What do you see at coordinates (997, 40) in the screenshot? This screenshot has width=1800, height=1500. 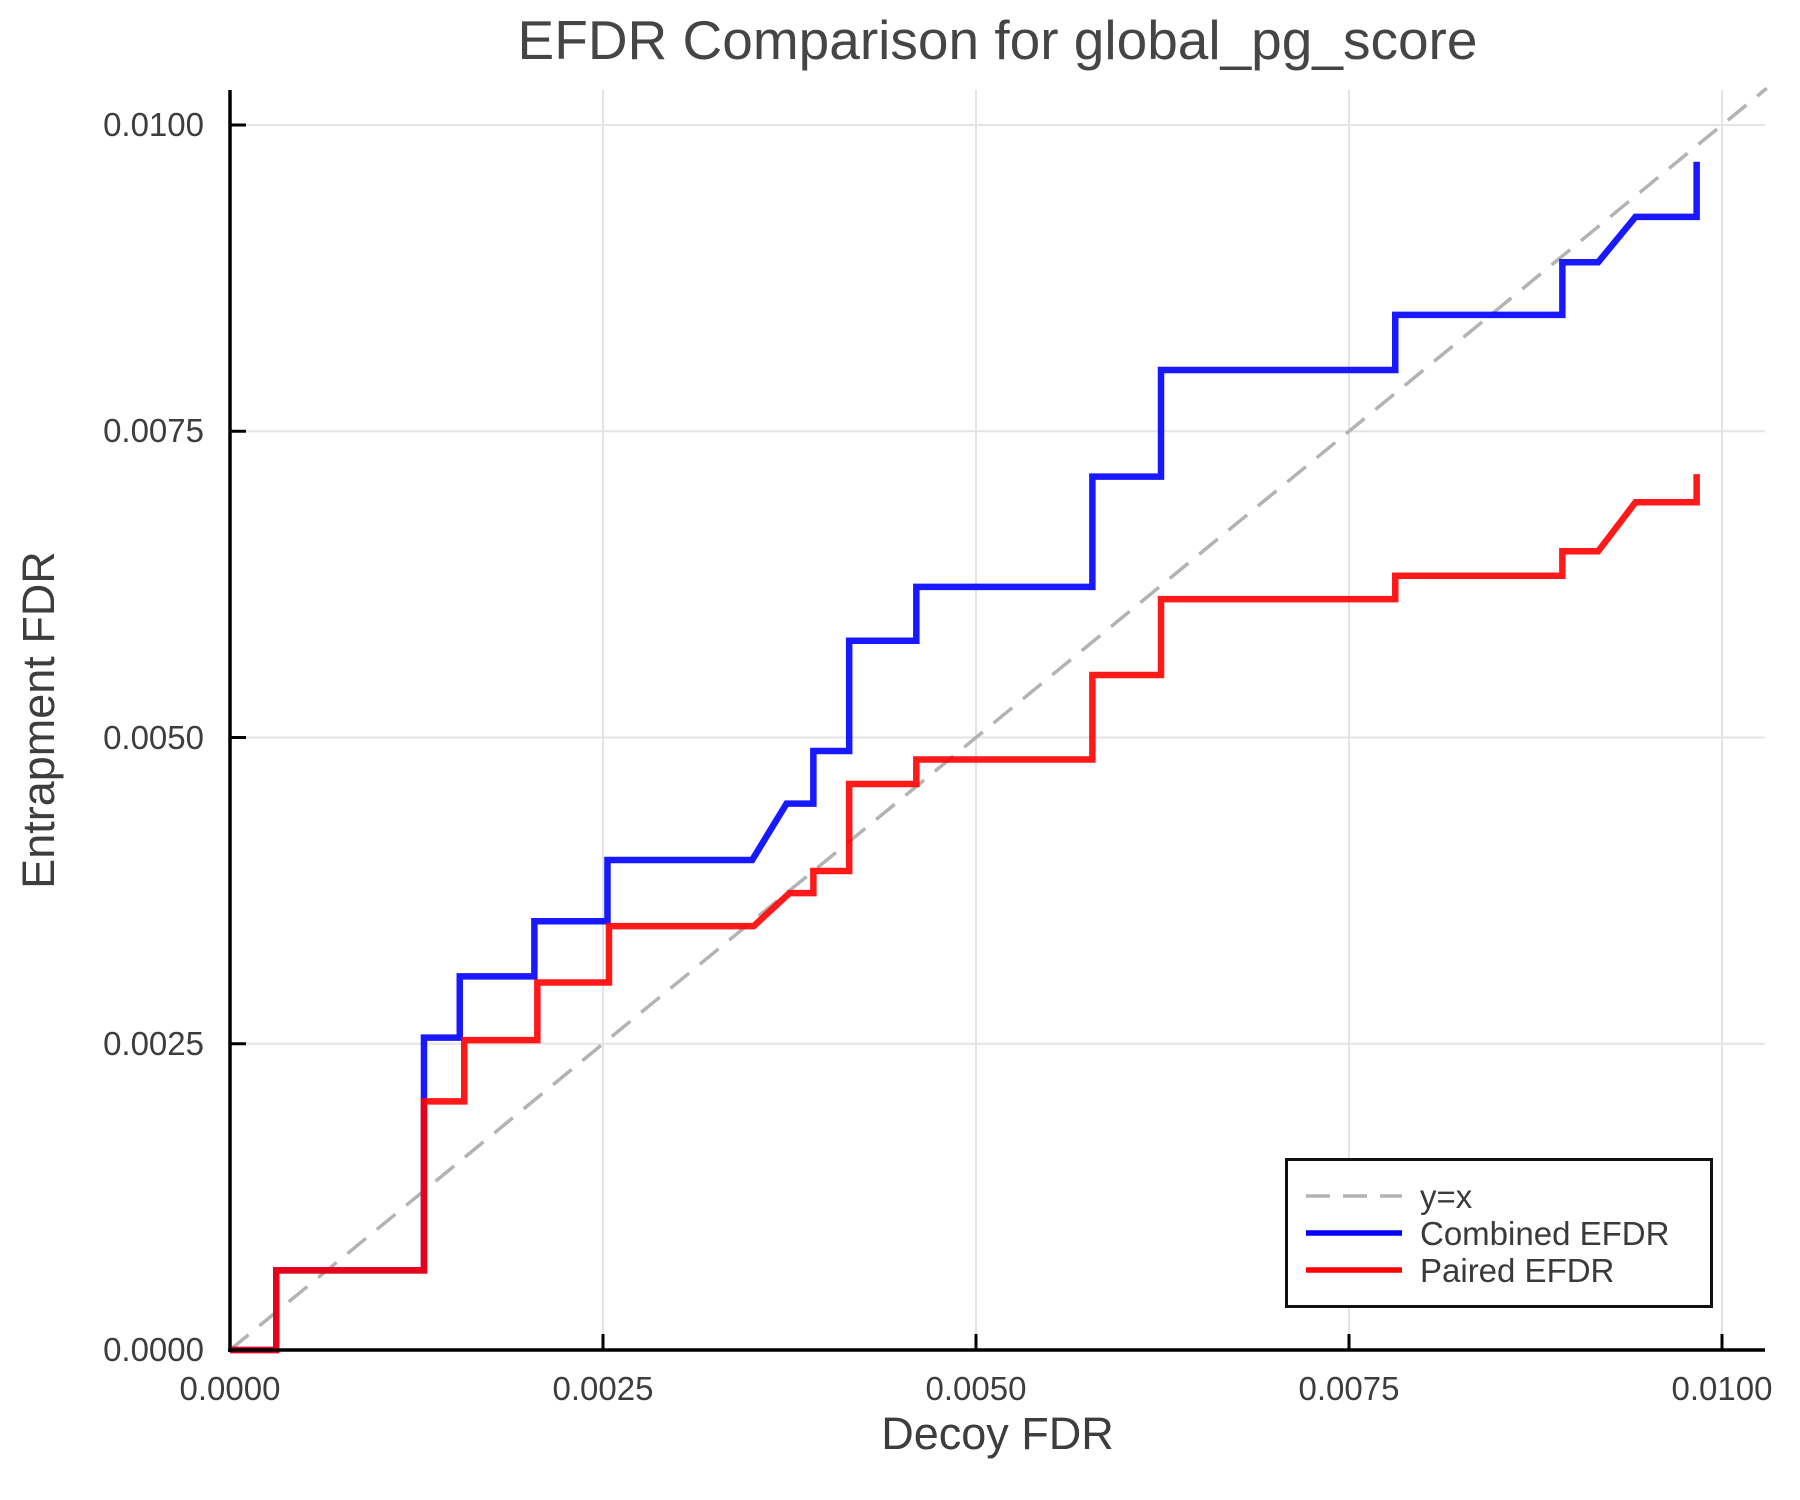 I see `chart-title: EFDR Comparison for global_pg_score` at bounding box center [997, 40].